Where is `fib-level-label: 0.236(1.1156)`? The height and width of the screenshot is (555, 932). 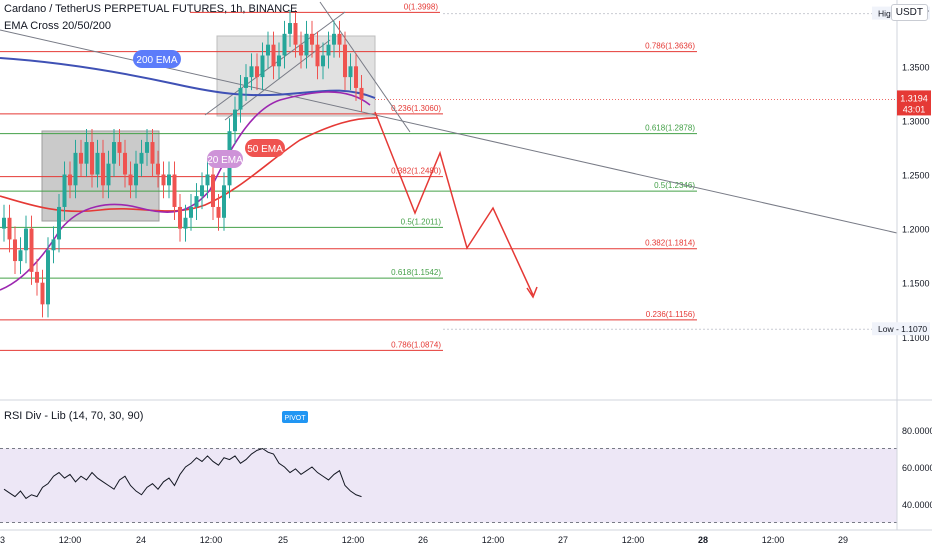
fib-level-label: 0.236(1.1156) is located at coordinates (671, 314).